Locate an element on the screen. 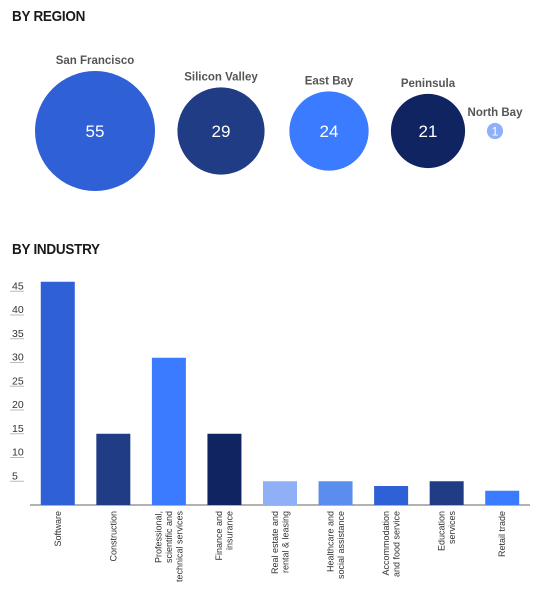 This screenshot has width=540, height=593. bar-education-services is located at coordinates (446, 493).